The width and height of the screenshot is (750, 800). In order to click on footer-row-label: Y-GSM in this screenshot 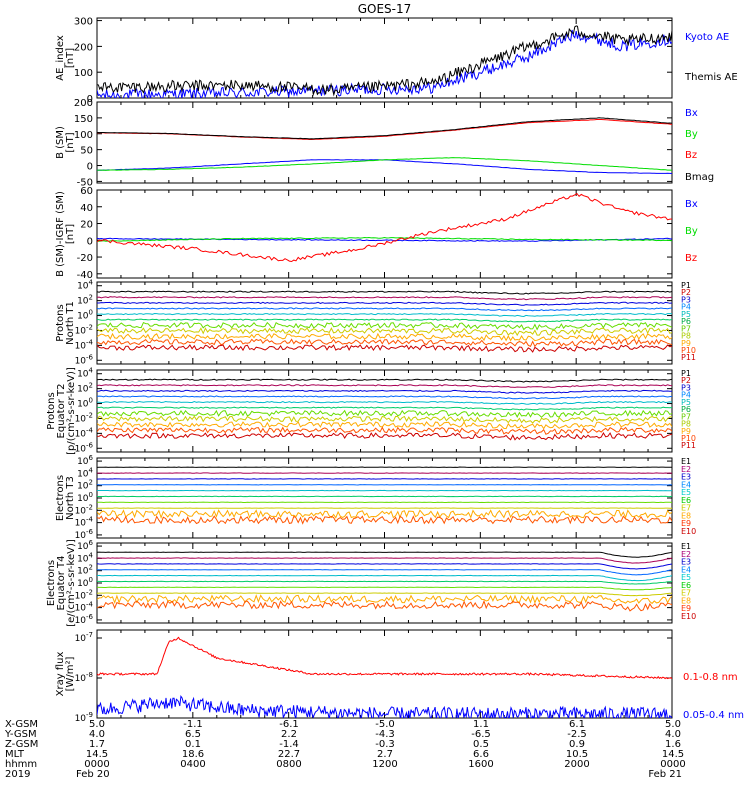, I will do `click(20, 734)`.